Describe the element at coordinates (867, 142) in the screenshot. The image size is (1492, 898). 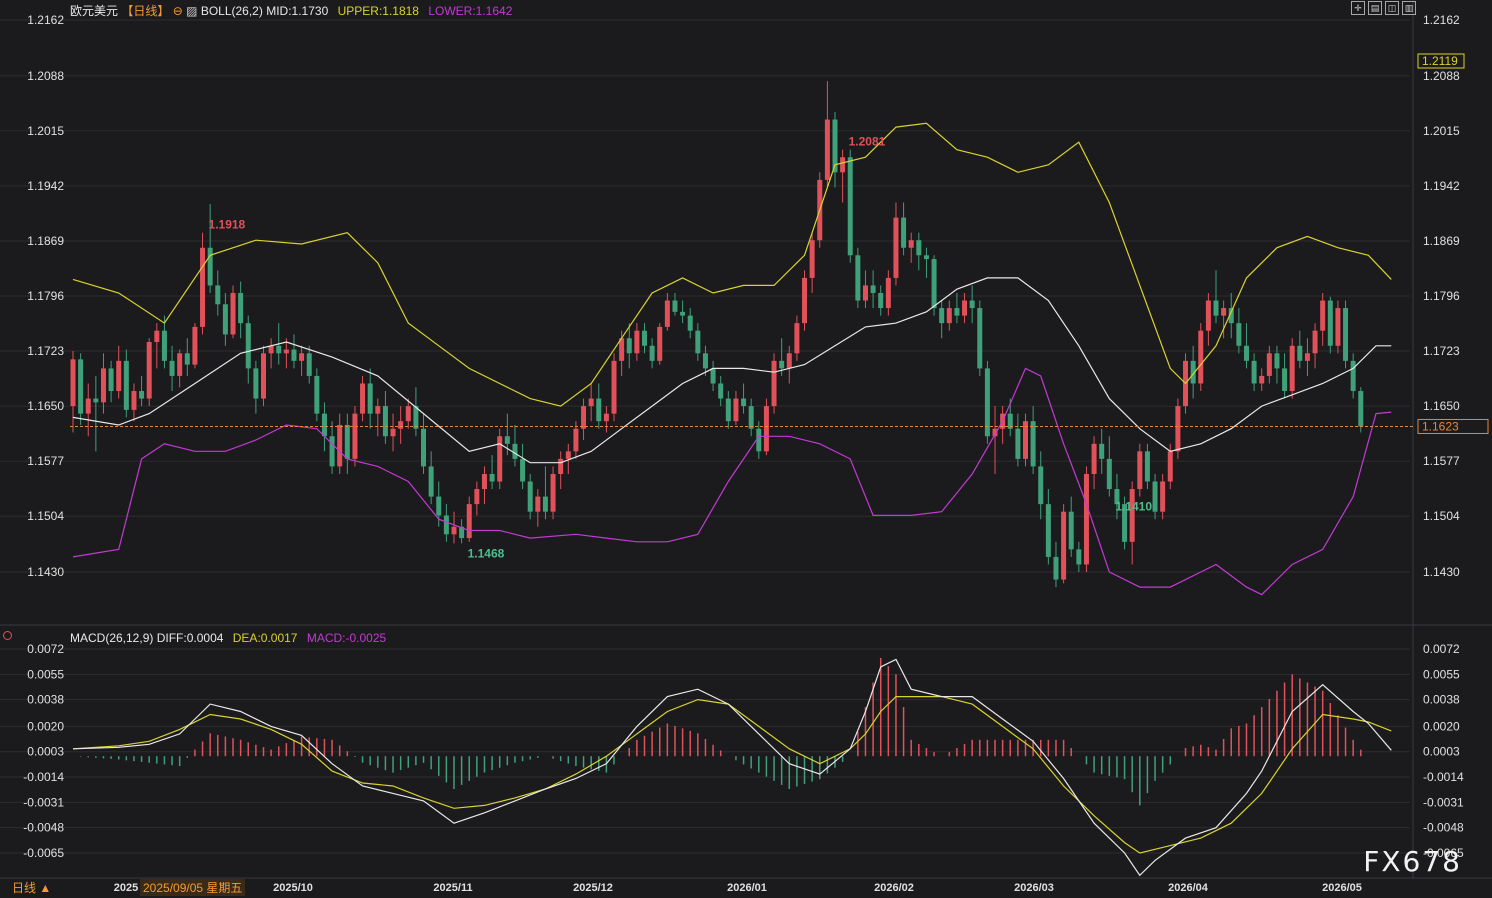
I see `high-annotation: 1.2081` at that location.